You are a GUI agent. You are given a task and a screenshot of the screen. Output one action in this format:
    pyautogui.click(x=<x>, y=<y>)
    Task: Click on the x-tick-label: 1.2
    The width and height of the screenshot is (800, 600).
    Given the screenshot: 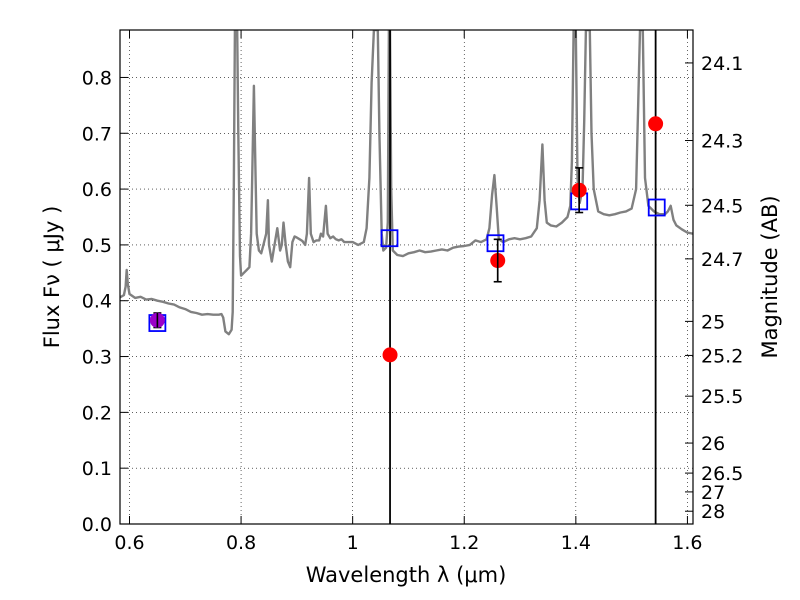 What is the action you would take?
    pyautogui.click(x=464, y=543)
    